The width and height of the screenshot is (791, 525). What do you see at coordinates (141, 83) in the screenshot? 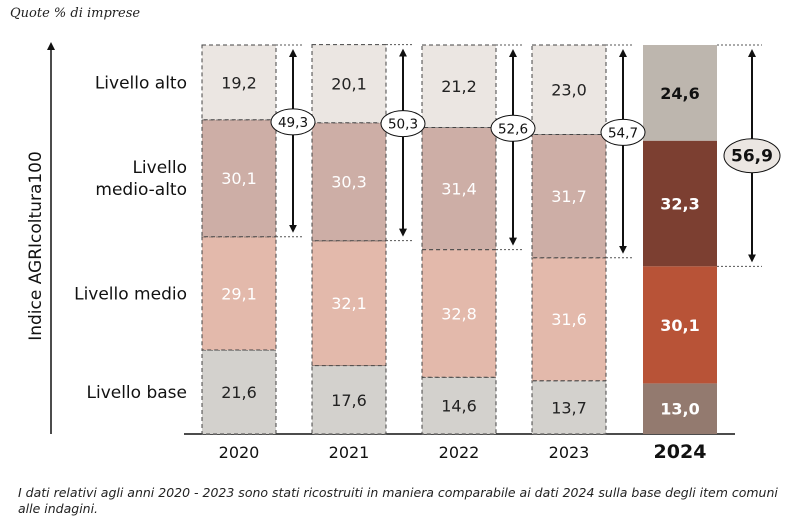
I see `row-label: Livello alto` at bounding box center [141, 83].